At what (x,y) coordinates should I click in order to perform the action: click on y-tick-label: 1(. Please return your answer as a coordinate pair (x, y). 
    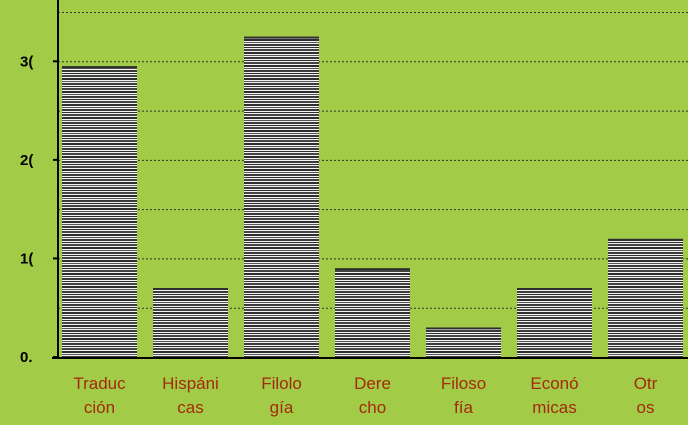
    Looking at the image, I should click on (26, 258).